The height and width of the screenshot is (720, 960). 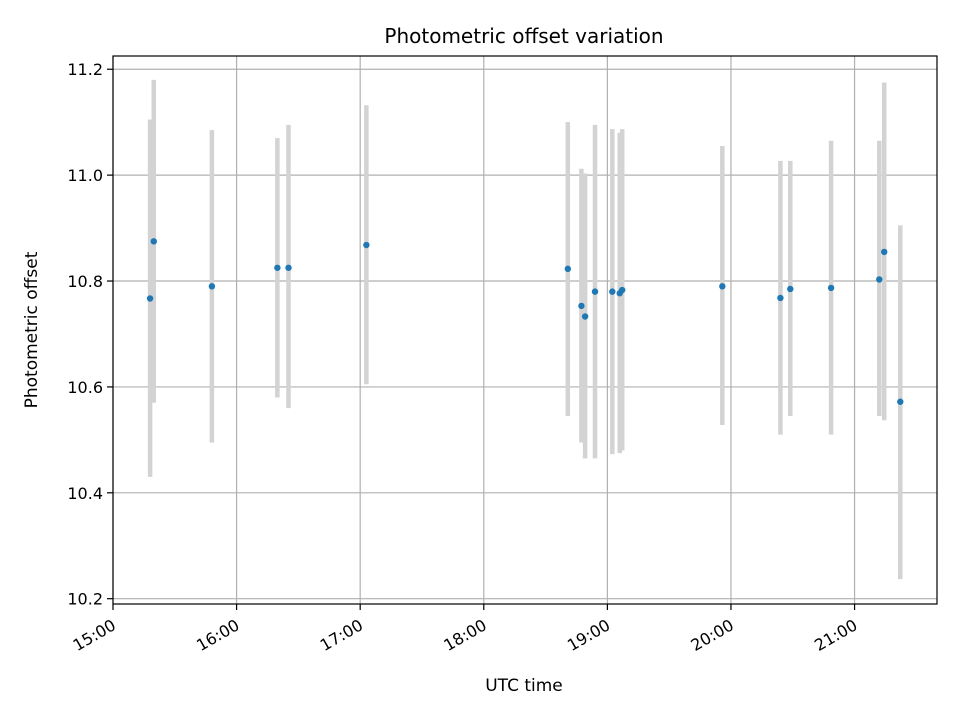 I want to click on y-axis-ticks: 10.2 10.4 10.6 10.8 11.0 11.2, so click(x=90, y=334).